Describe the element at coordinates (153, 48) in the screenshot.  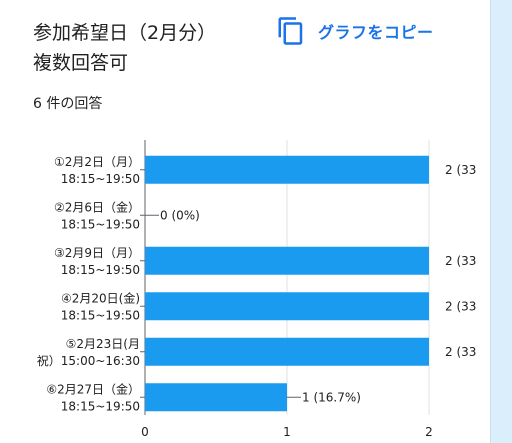
I see `question-title: 参加希望日（2月分） 複数回答可` at that location.